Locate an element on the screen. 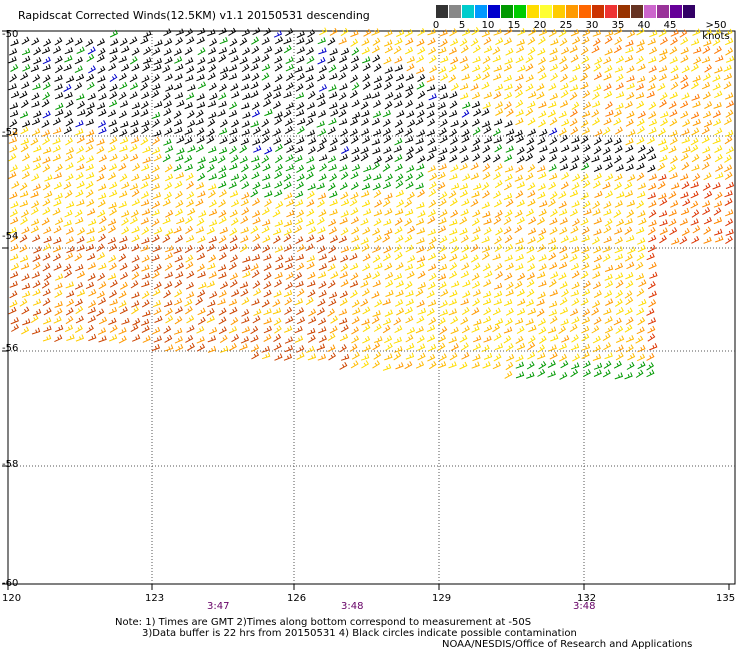 This screenshot has width=740, height=650. lat-label-56: -56 is located at coordinates (10, 348).